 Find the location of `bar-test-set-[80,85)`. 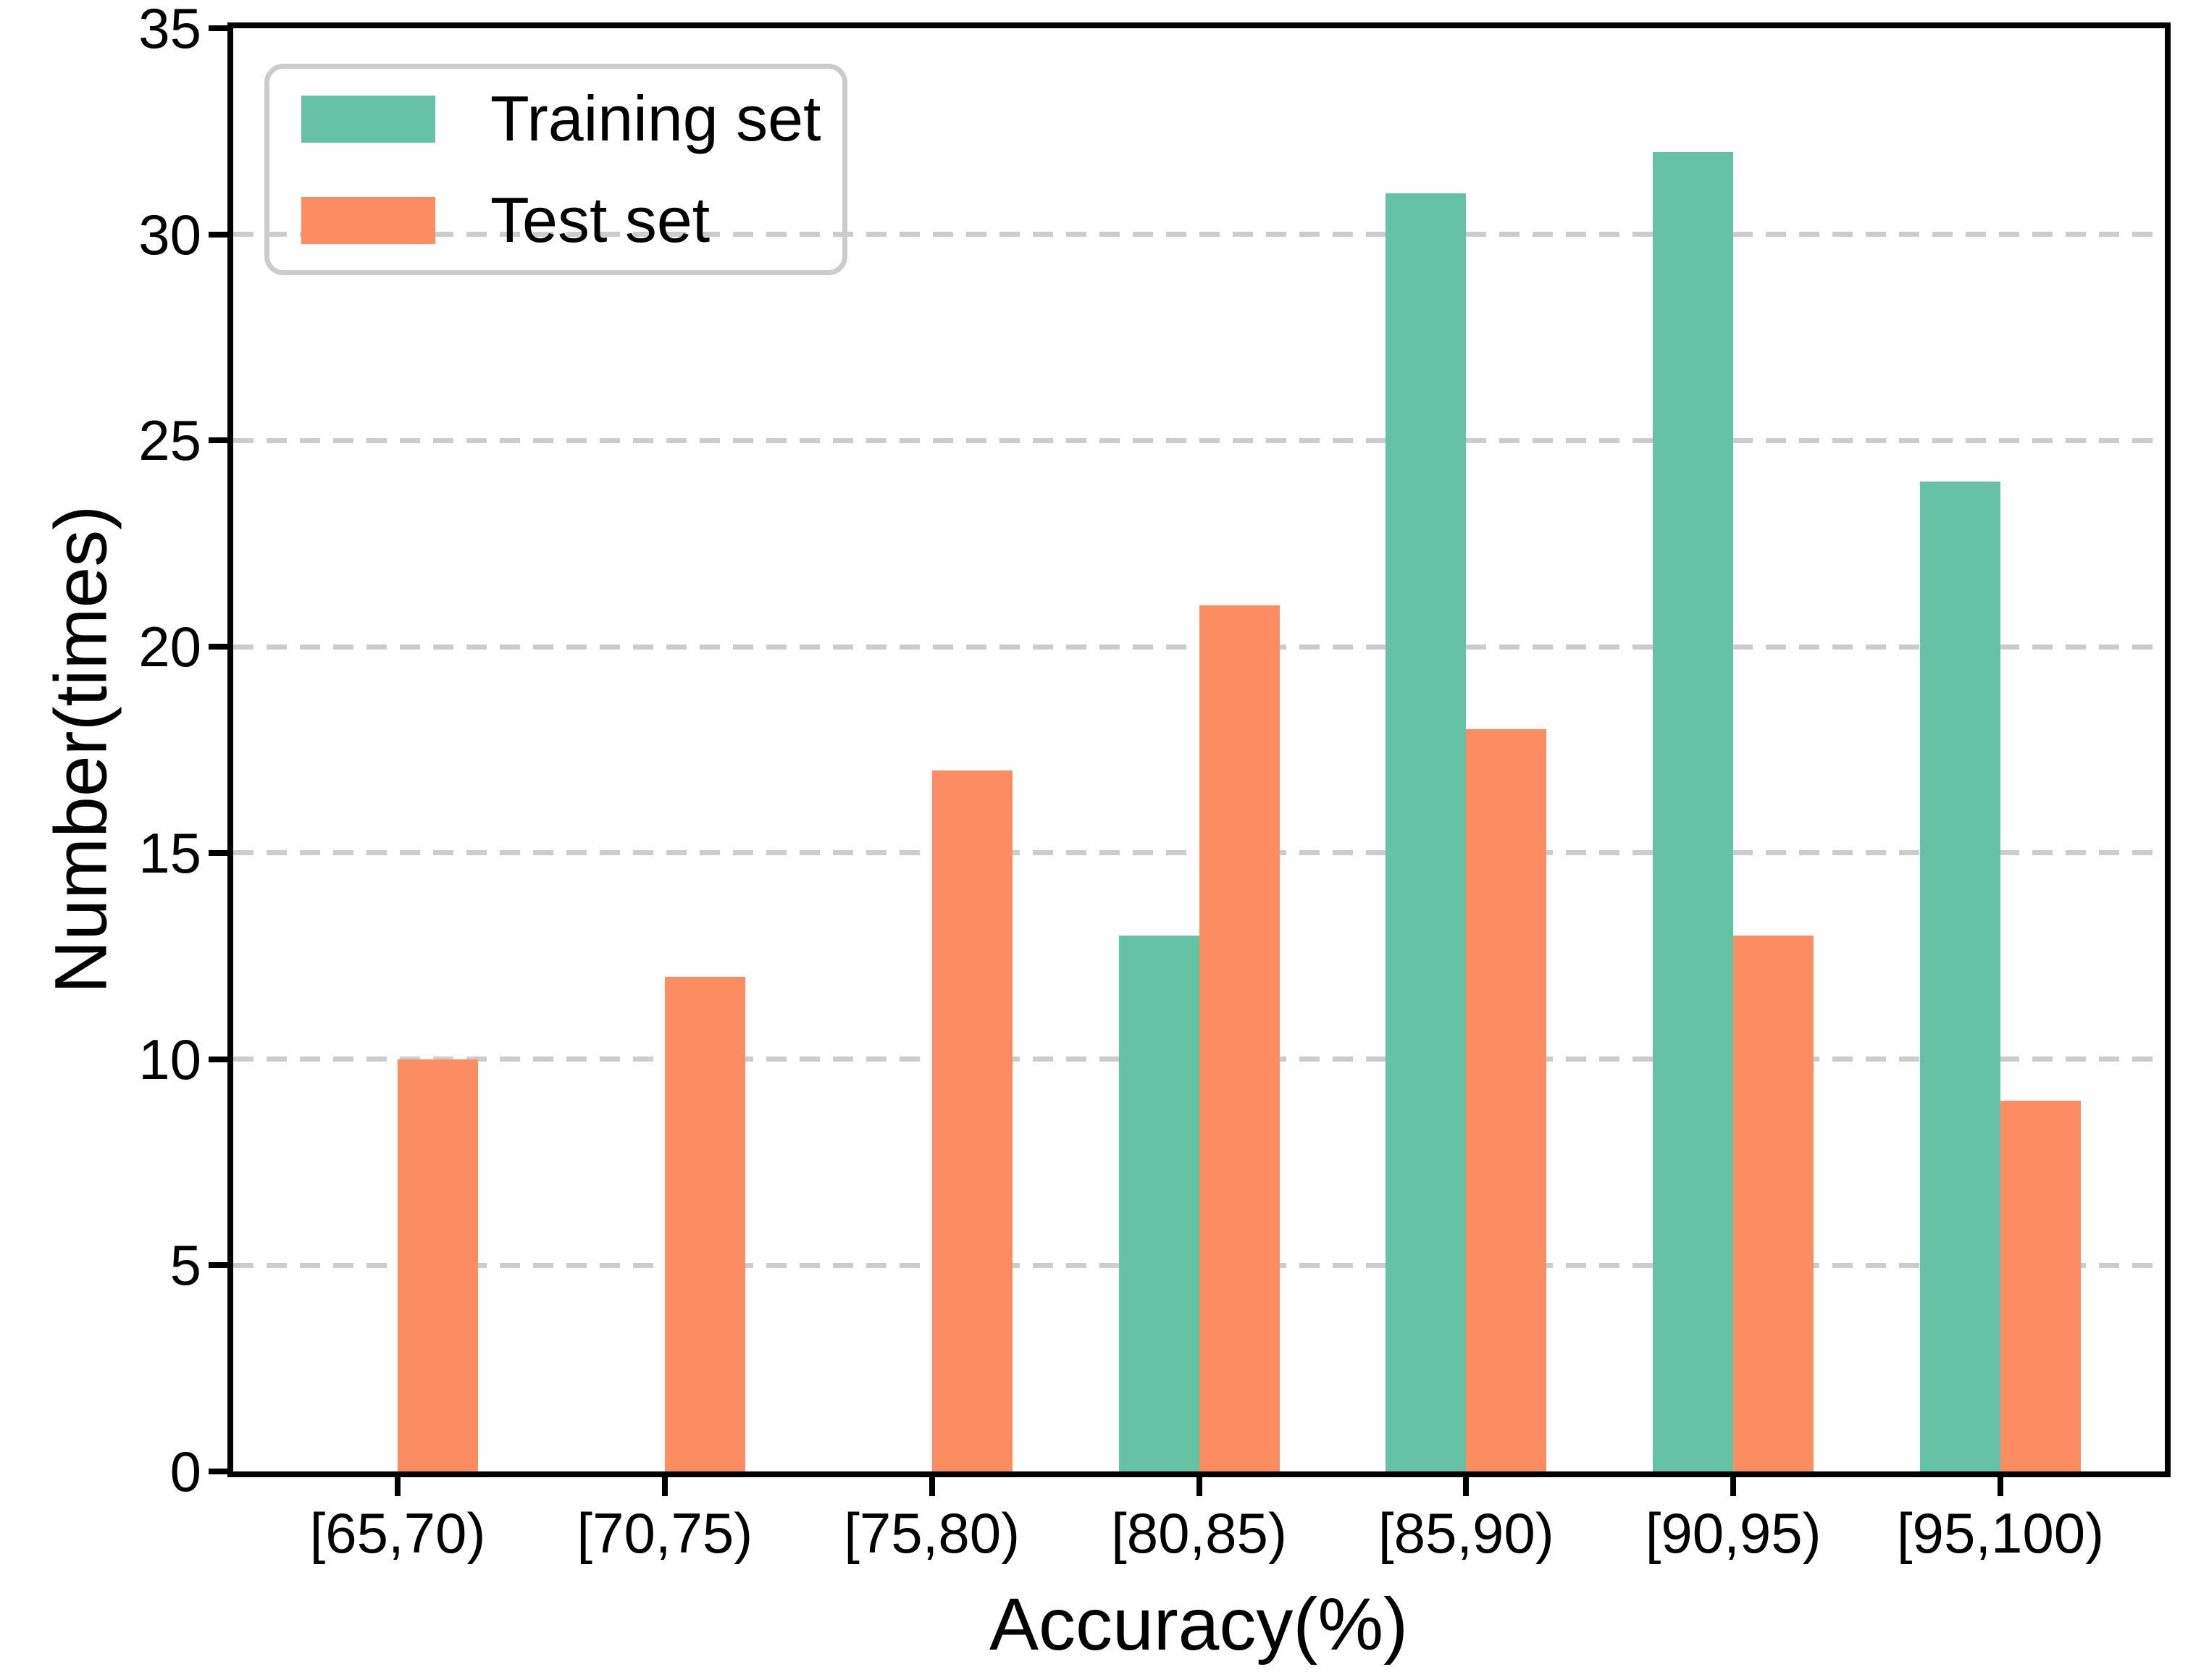

bar-test-set-[80,85) is located at coordinates (1239, 1038).